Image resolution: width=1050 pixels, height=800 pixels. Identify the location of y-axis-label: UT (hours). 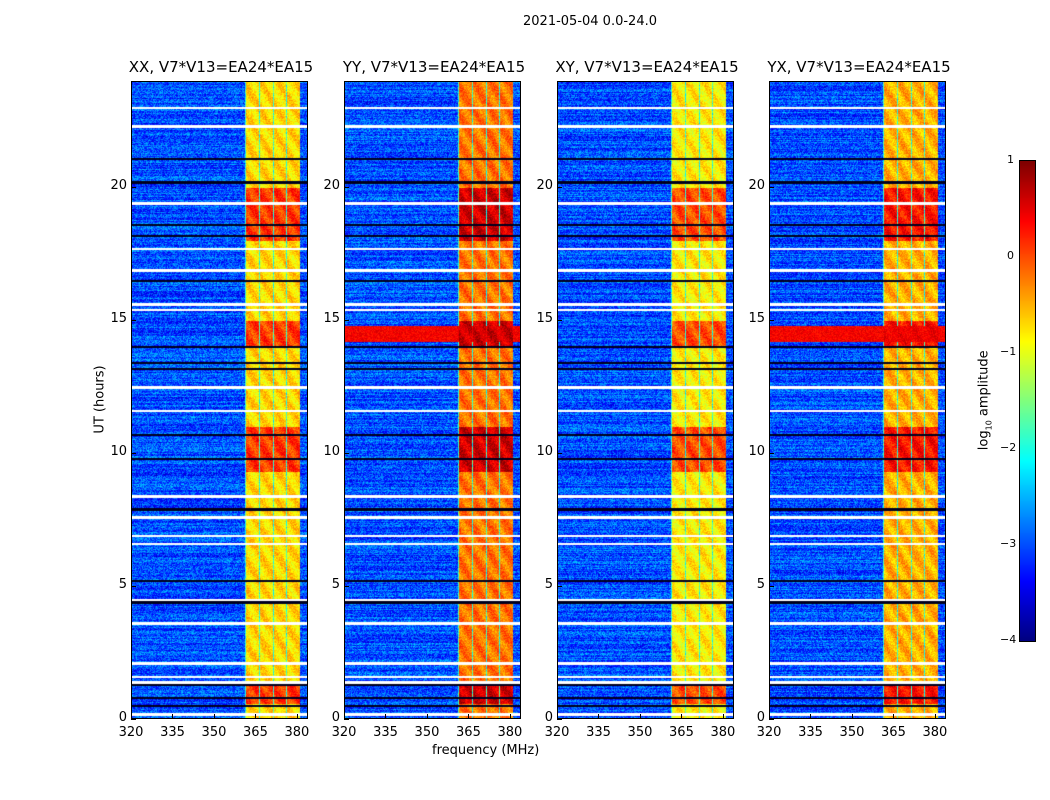
(100, 399).